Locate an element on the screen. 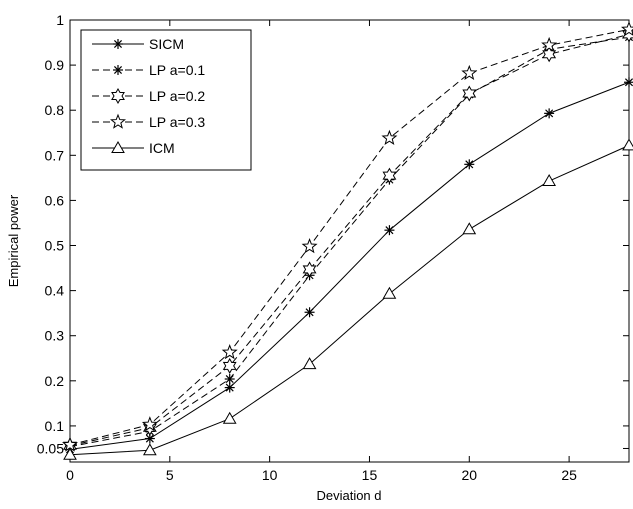 This screenshot has width=633, height=509. legend-box is located at coordinates (166, 100).